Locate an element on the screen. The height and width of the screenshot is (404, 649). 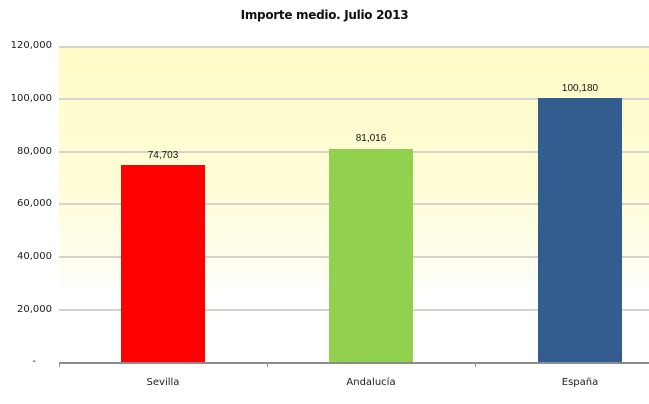
bar-espana is located at coordinates (580, 230).